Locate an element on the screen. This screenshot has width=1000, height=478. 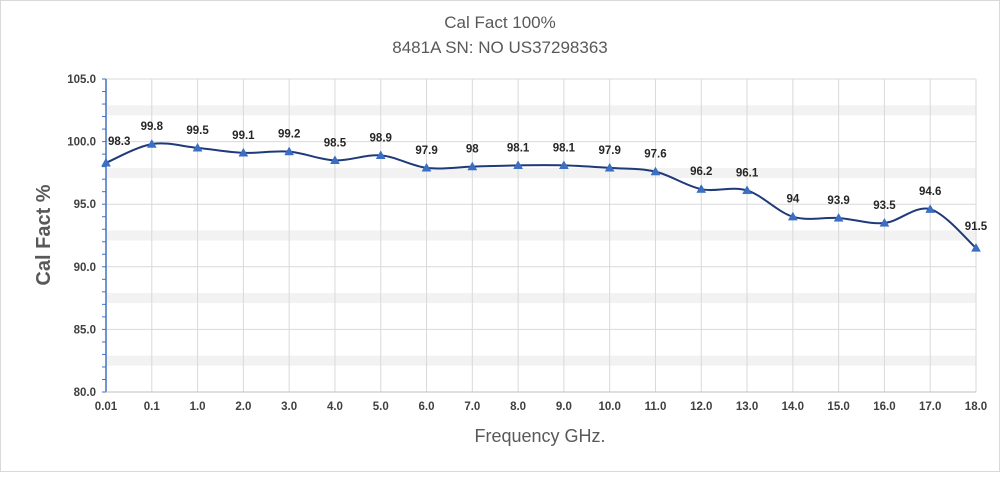
x-tick-label: 9.0 is located at coordinates (564, 407).